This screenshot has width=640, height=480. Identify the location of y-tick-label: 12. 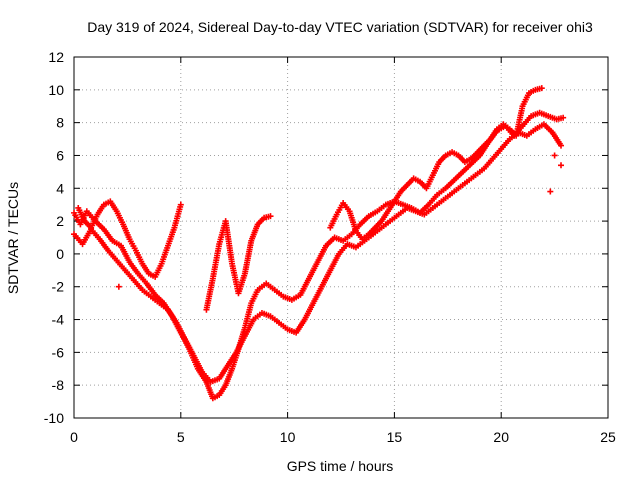
(56, 57).